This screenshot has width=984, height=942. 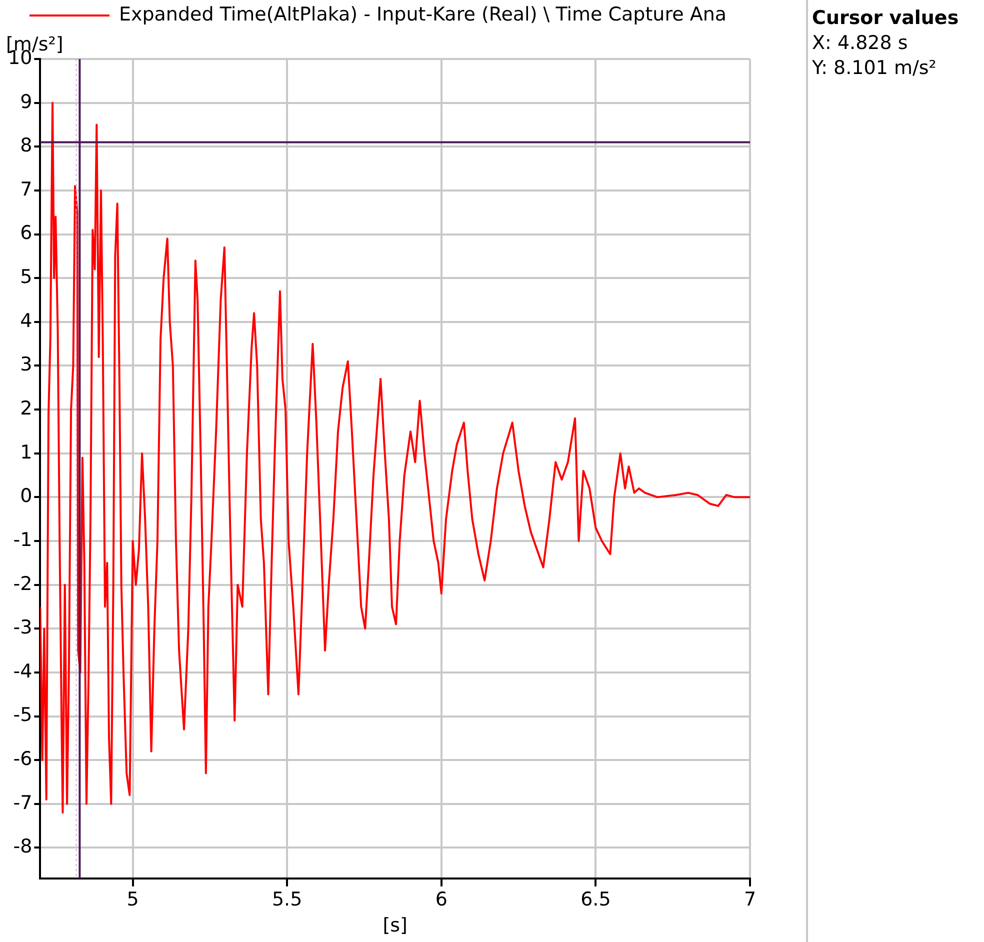 What do you see at coordinates (22, 539) in the screenshot?
I see `y-tick-label: -1` at bounding box center [22, 539].